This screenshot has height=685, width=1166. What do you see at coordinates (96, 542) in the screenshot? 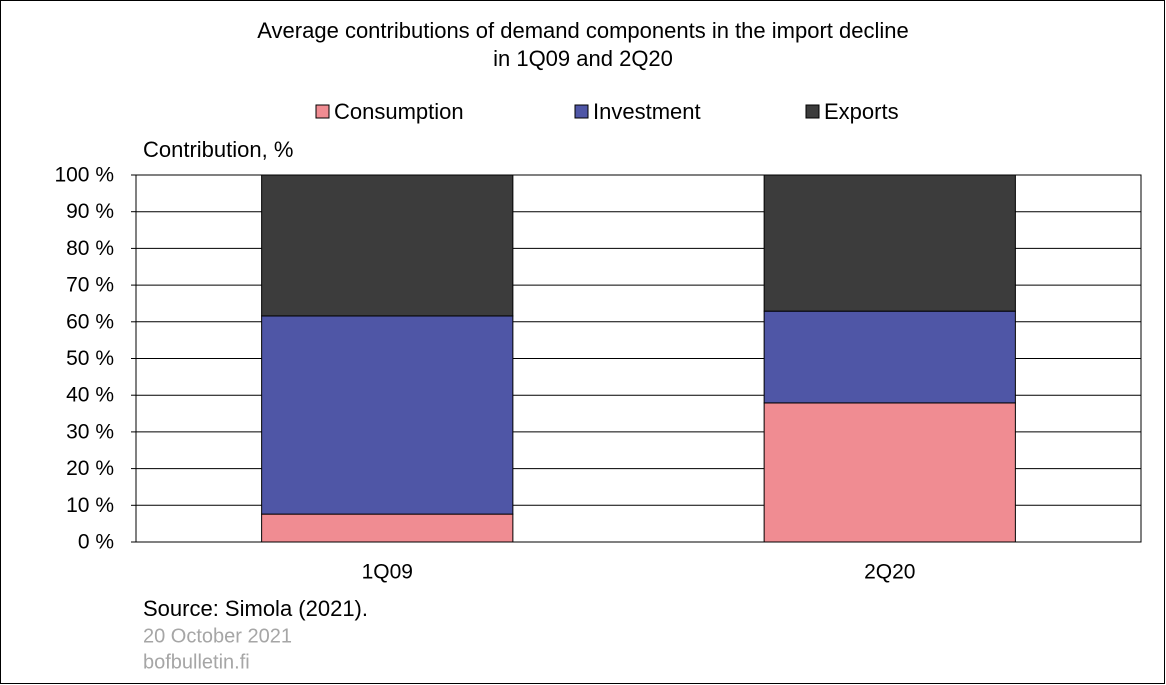
I see `y-tick-label: 0 %` at bounding box center [96, 542].